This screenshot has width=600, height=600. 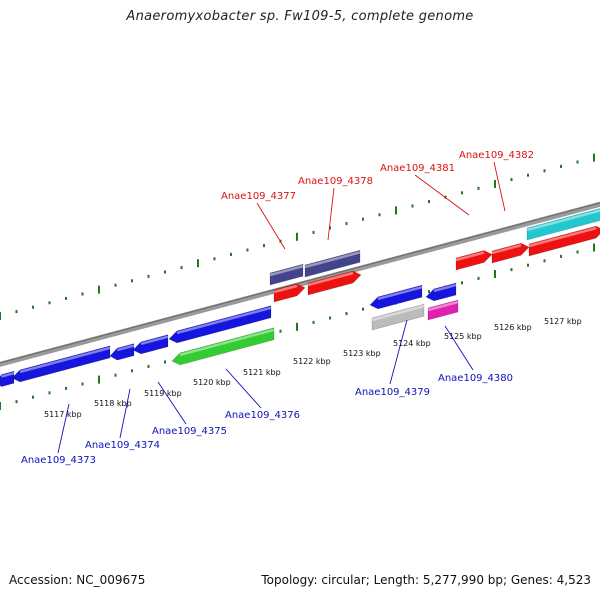 I want to click on blue-gene-e, so click(x=220, y=324).